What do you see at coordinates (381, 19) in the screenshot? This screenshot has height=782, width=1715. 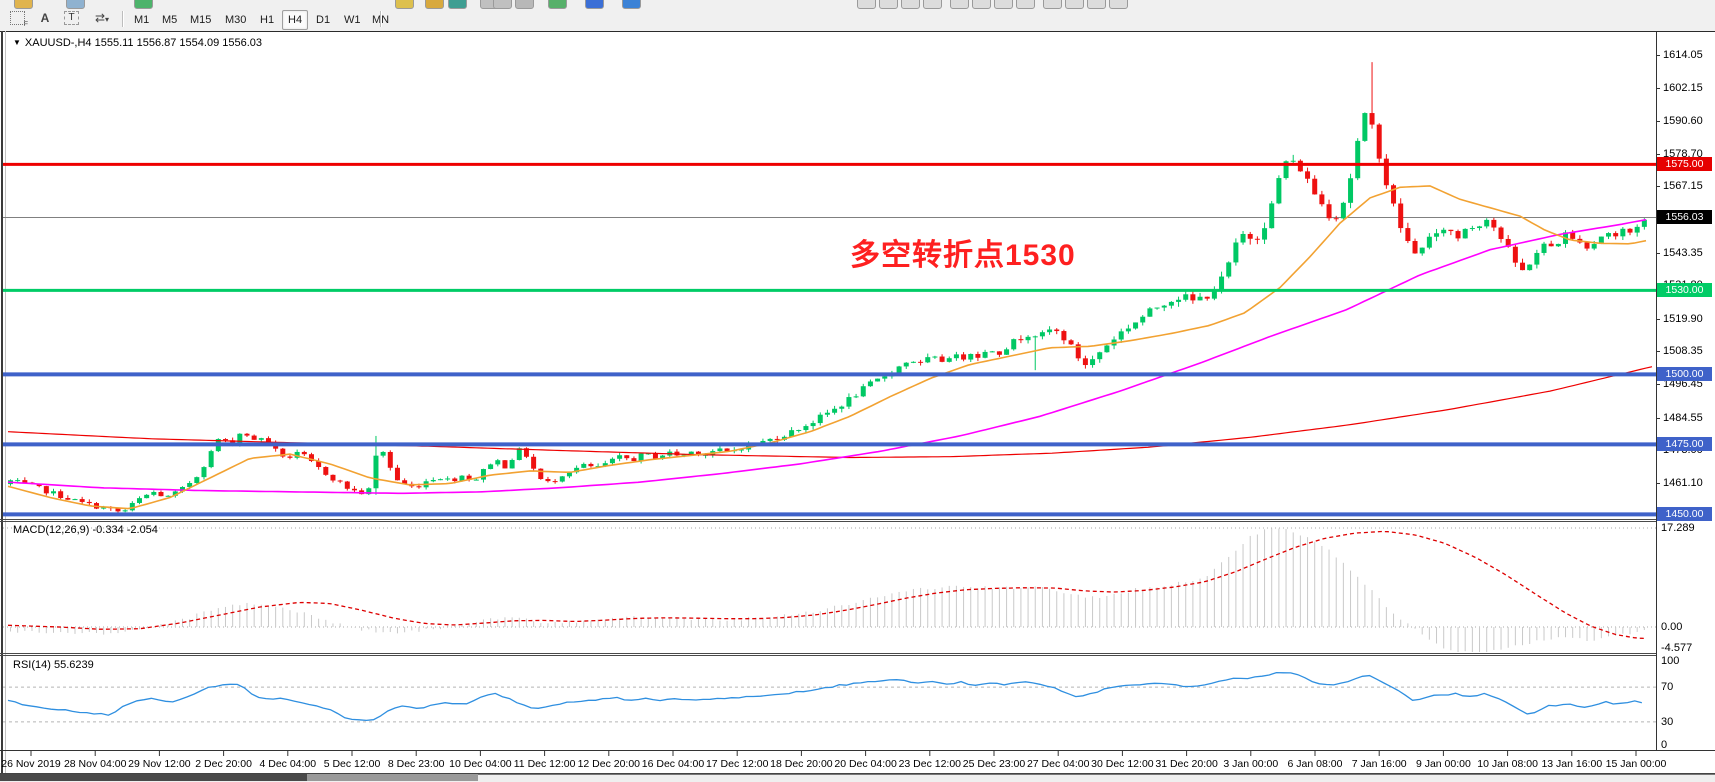 I see `toolbar-separator` at bounding box center [381, 19].